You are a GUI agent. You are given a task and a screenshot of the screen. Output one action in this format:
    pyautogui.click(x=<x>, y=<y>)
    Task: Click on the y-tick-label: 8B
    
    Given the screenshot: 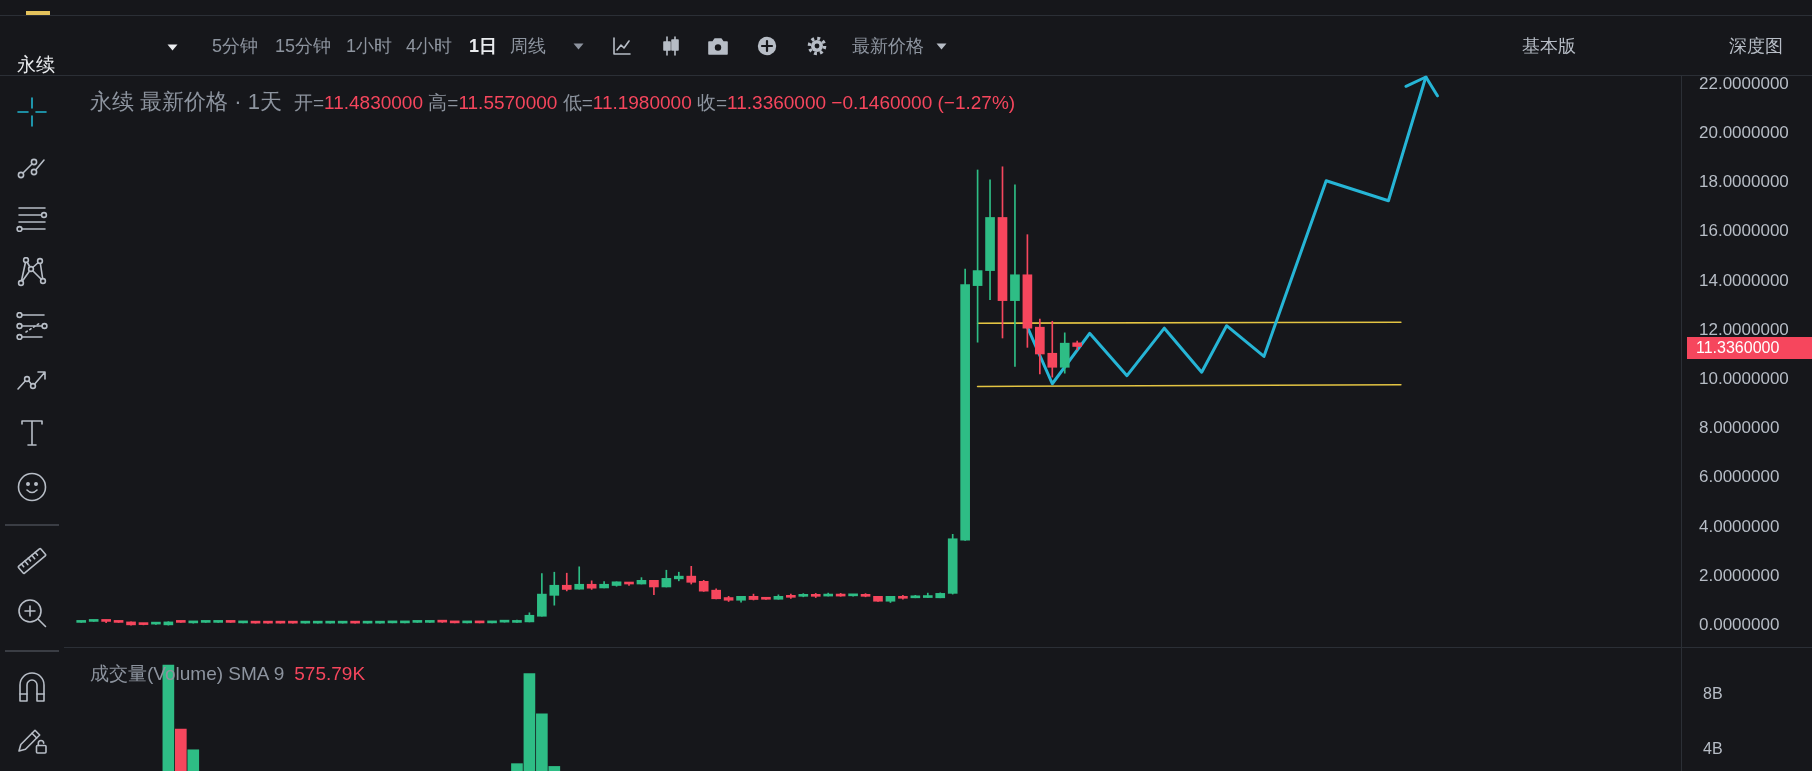 What is the action you would take?
    pyautogui.click(x=1713, y=693)
    